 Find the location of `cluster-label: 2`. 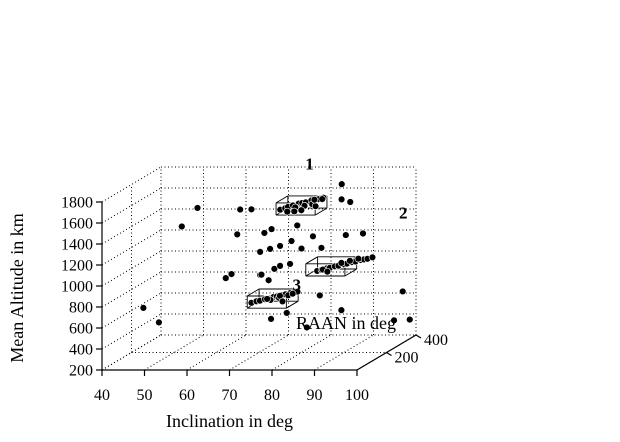

cluster-label: 2 is located at coordinates (403, 212).